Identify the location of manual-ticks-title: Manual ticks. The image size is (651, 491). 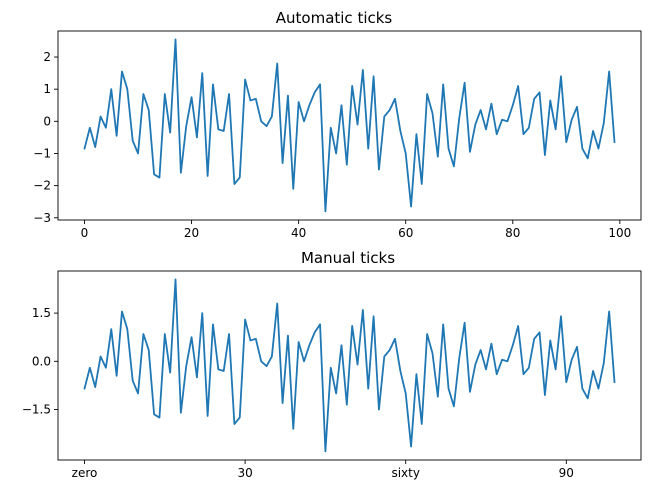
(348, 258).